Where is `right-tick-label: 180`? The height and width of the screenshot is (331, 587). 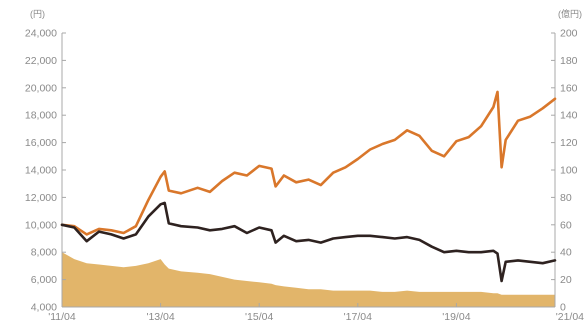 right-tick-label: 180 is located at coordinates (569, 61).